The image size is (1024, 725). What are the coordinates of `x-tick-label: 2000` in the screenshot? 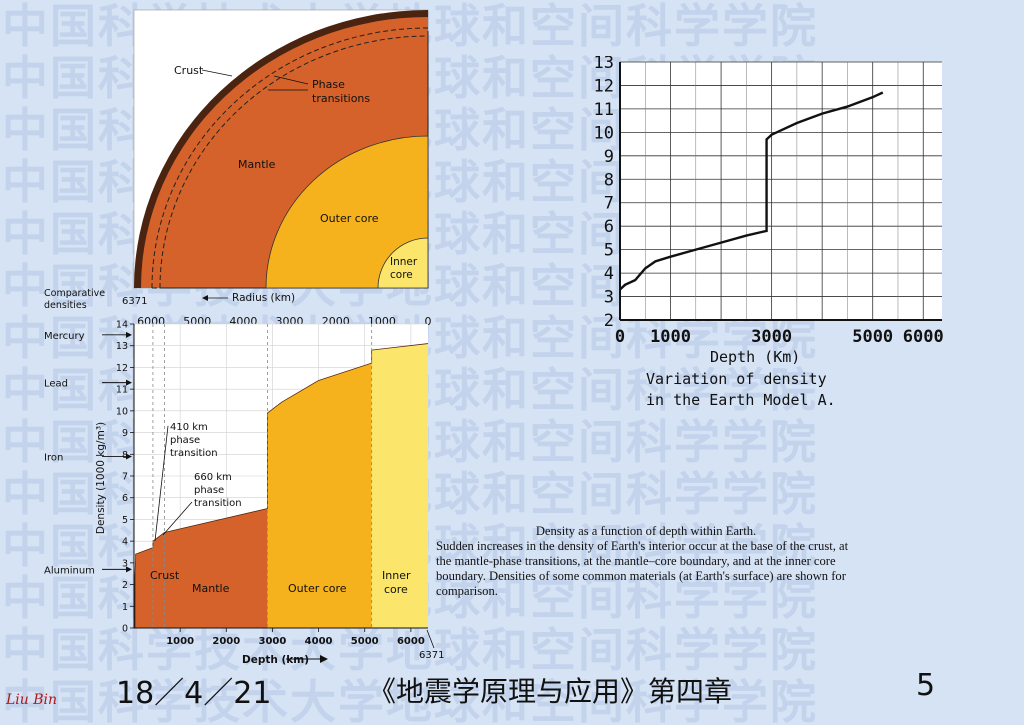 It's located at (226, 641).